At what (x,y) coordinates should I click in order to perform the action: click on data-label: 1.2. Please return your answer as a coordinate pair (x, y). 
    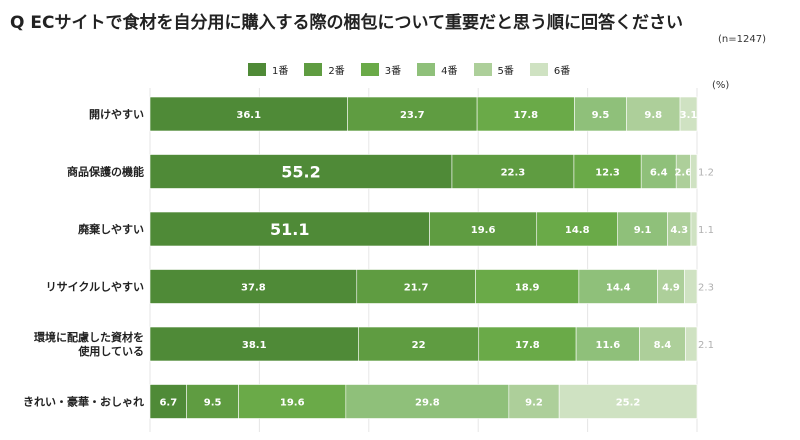
    Looking at the image, I should click on (706, 173).